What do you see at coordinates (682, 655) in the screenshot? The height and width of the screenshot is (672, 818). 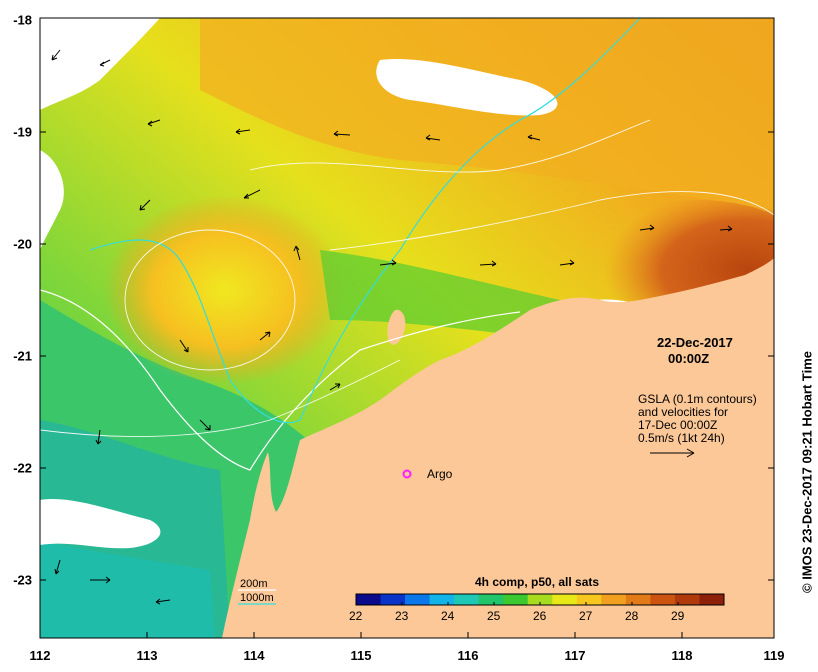 I see `x-tick-118: 118` at bounding box center [682, 655].